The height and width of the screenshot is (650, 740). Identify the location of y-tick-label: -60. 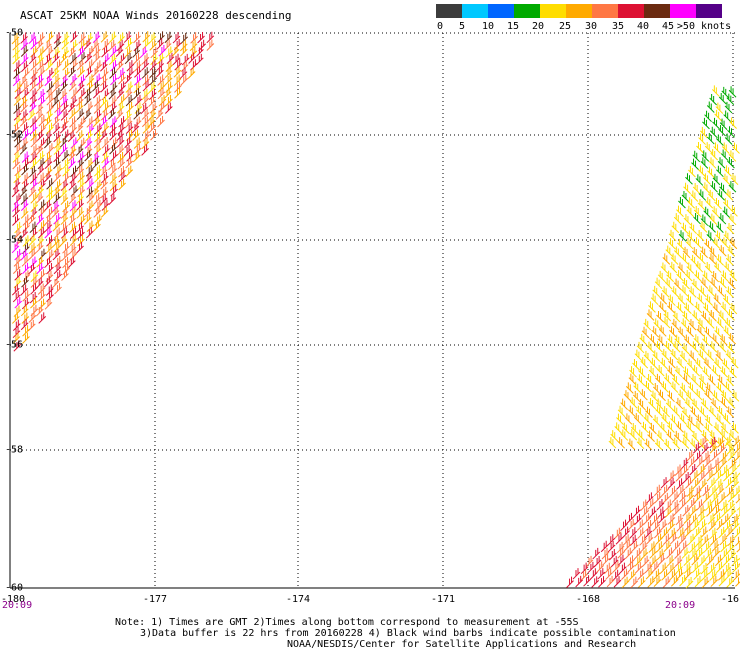
(14, 588).